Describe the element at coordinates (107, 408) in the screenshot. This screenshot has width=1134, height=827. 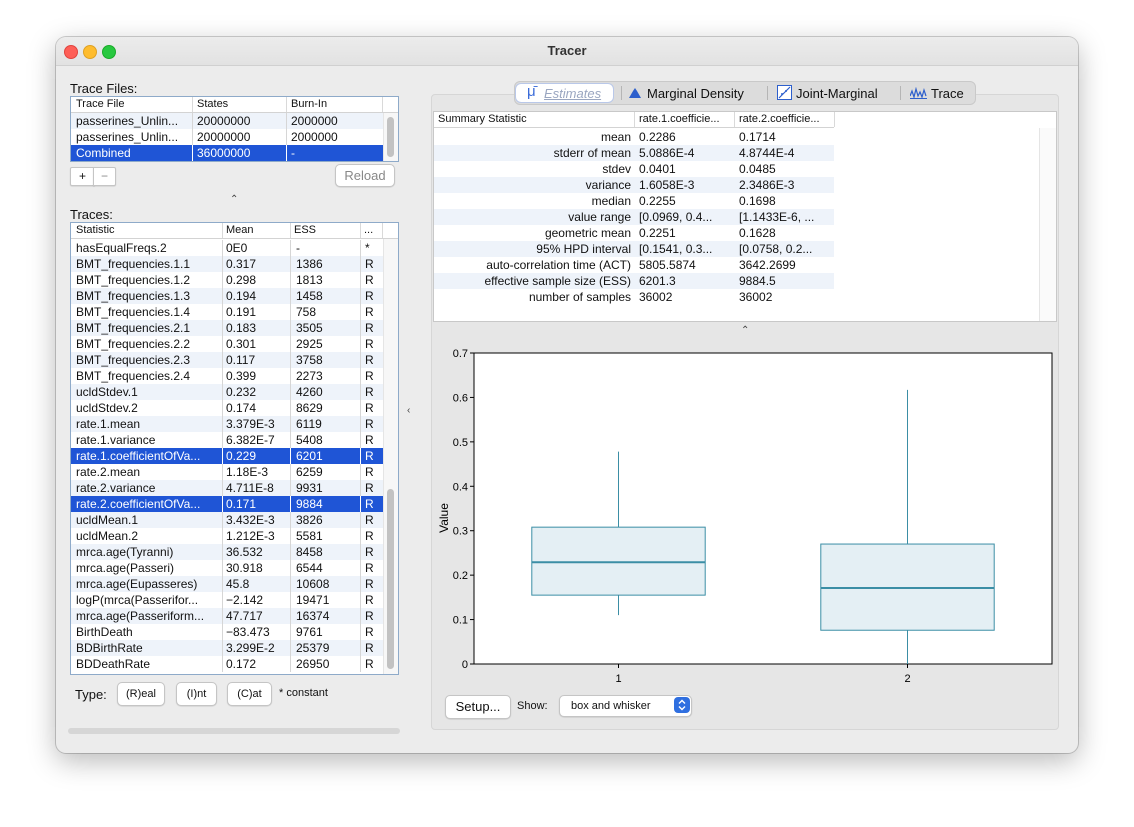
I see `trace-statistic: ucldStdev.2` at that location.